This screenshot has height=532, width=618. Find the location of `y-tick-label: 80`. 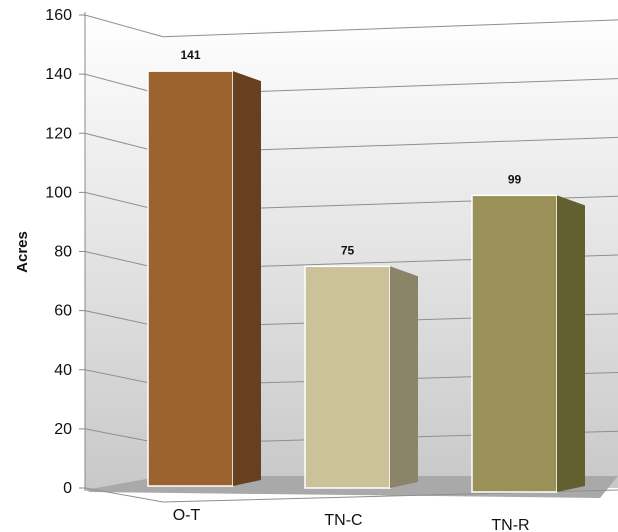

y-tick-label: 80 is located at coordinates (63, 252).